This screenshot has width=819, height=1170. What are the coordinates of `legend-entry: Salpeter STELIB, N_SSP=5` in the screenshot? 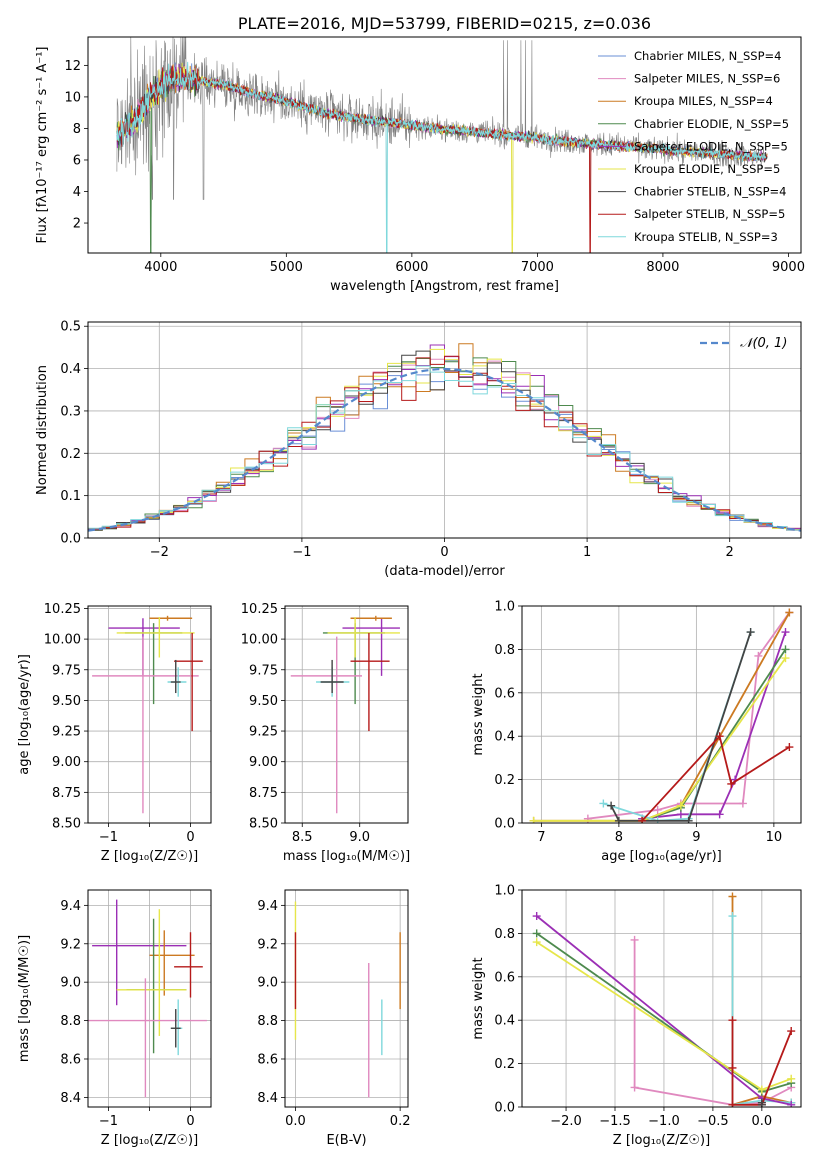 It's located at (709, 214).